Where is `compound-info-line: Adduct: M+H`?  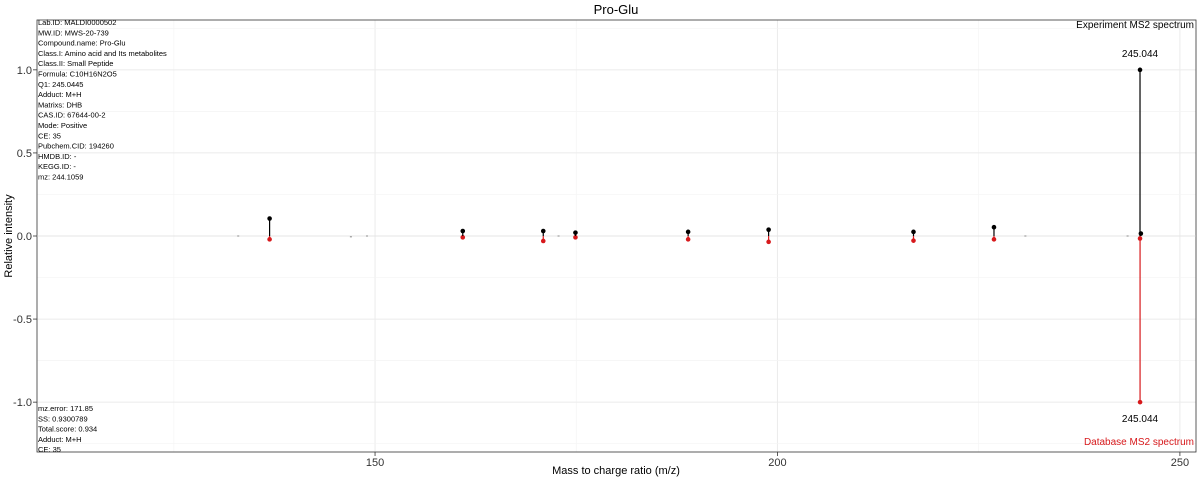 compound-info-line: Adduct: M+H is located at coordinates (60, 94).